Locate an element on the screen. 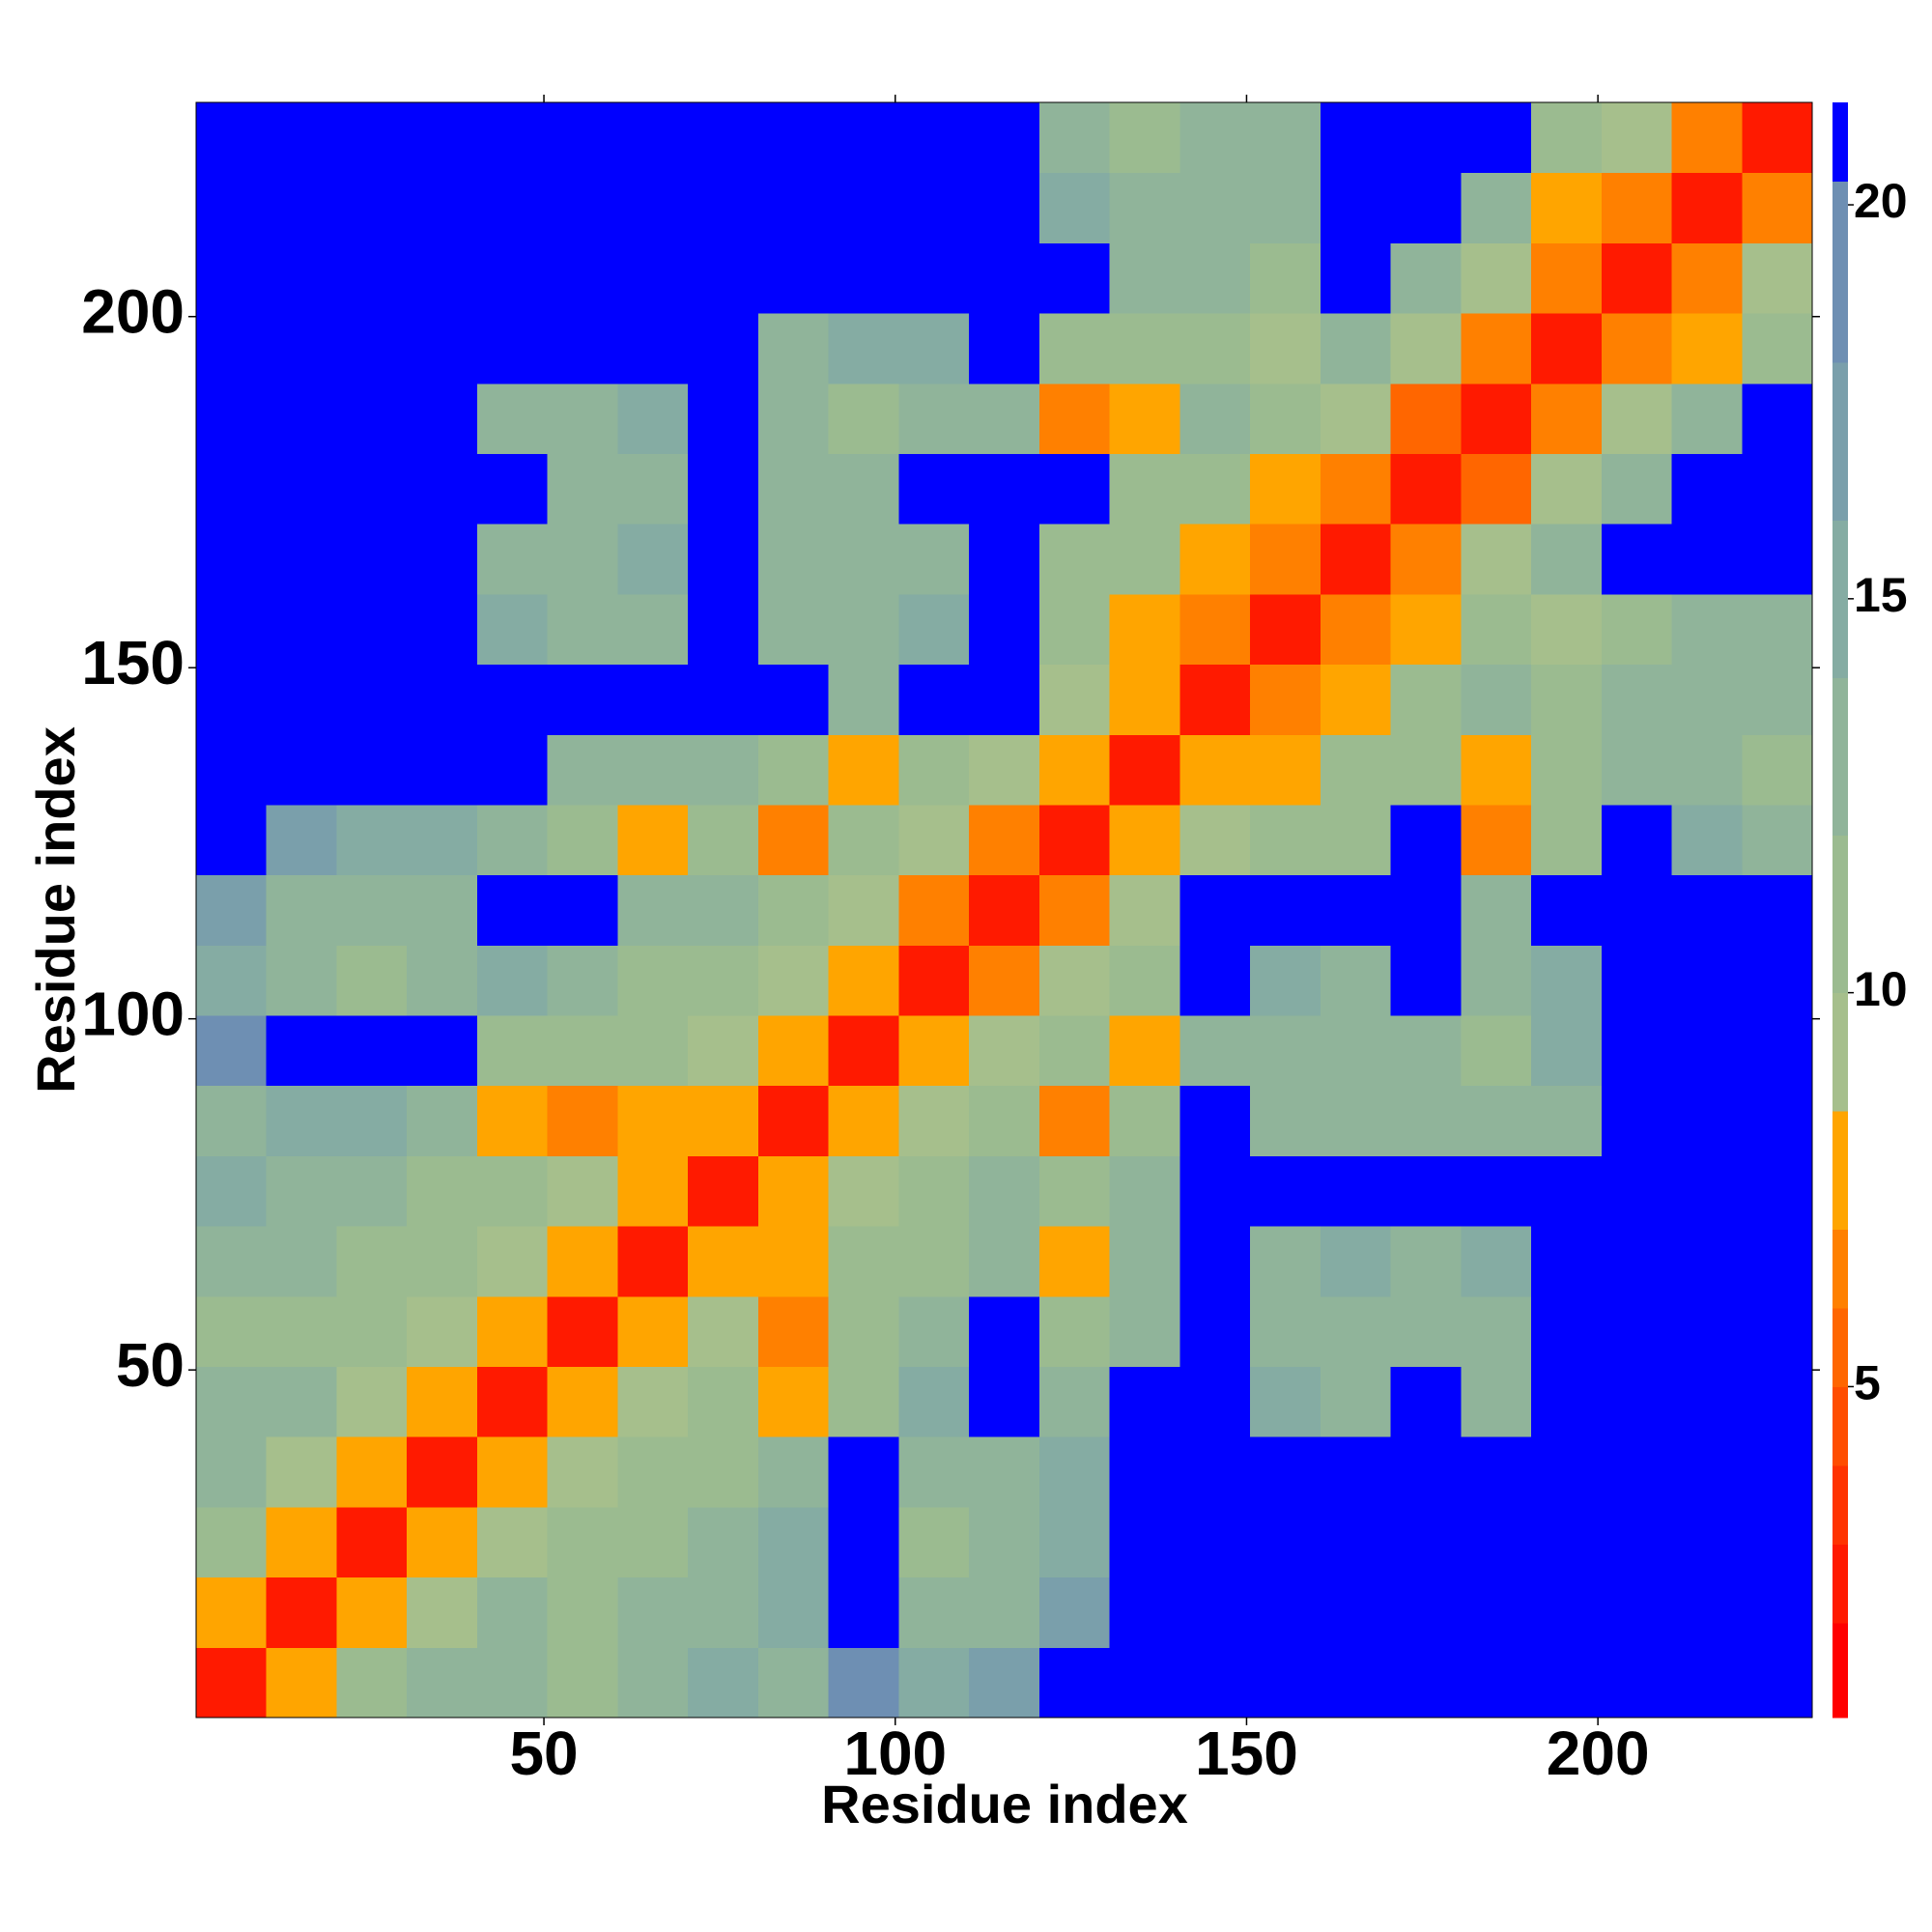 This screenshot has width=1932, height=1932. x-tick-label: 200 is located at coordinates (1598, 1753).